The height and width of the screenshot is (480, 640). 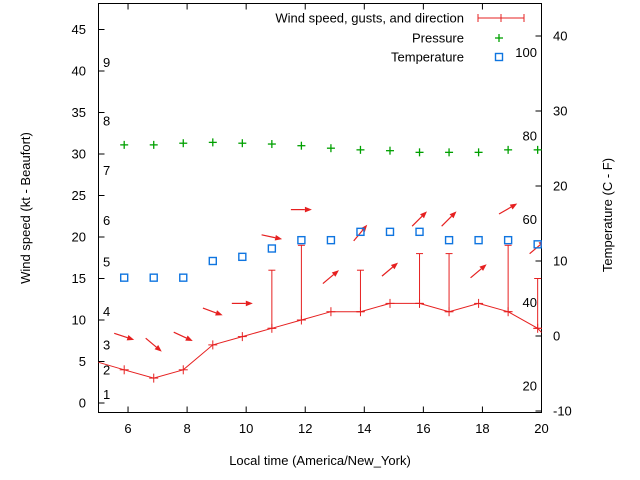 I want to click on y-left-tick-label: 15, so click(x=79, y=278).